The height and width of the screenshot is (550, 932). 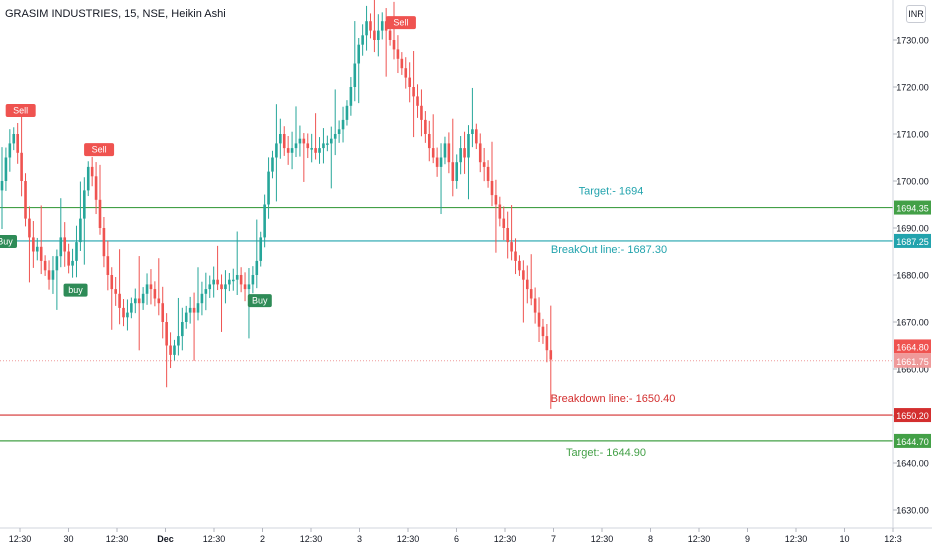 What do you see at coordinates (99, 150) in the screenshot?
I see `signal-text-3: Sell` at bounding box center [99, 150].